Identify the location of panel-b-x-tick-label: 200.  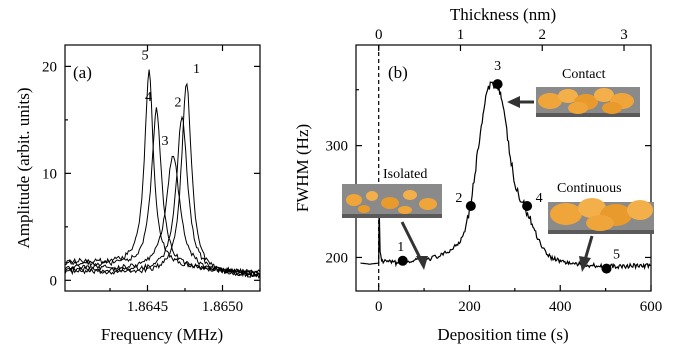
(469, 307).